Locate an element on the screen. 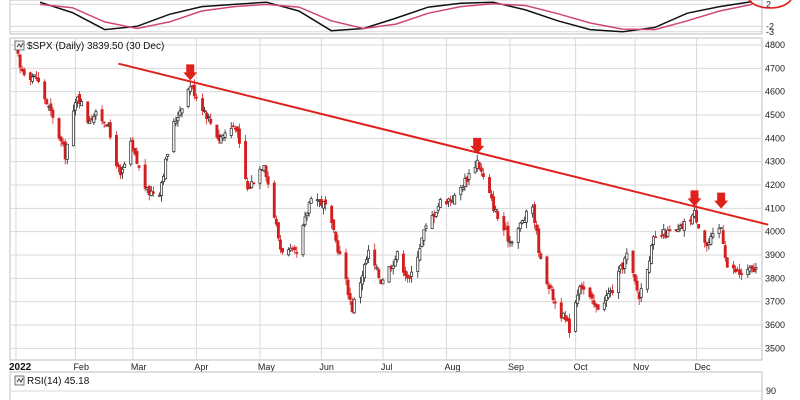 The image size is (800, 400). month-tick-label: May is located at coordinates (267, 367).